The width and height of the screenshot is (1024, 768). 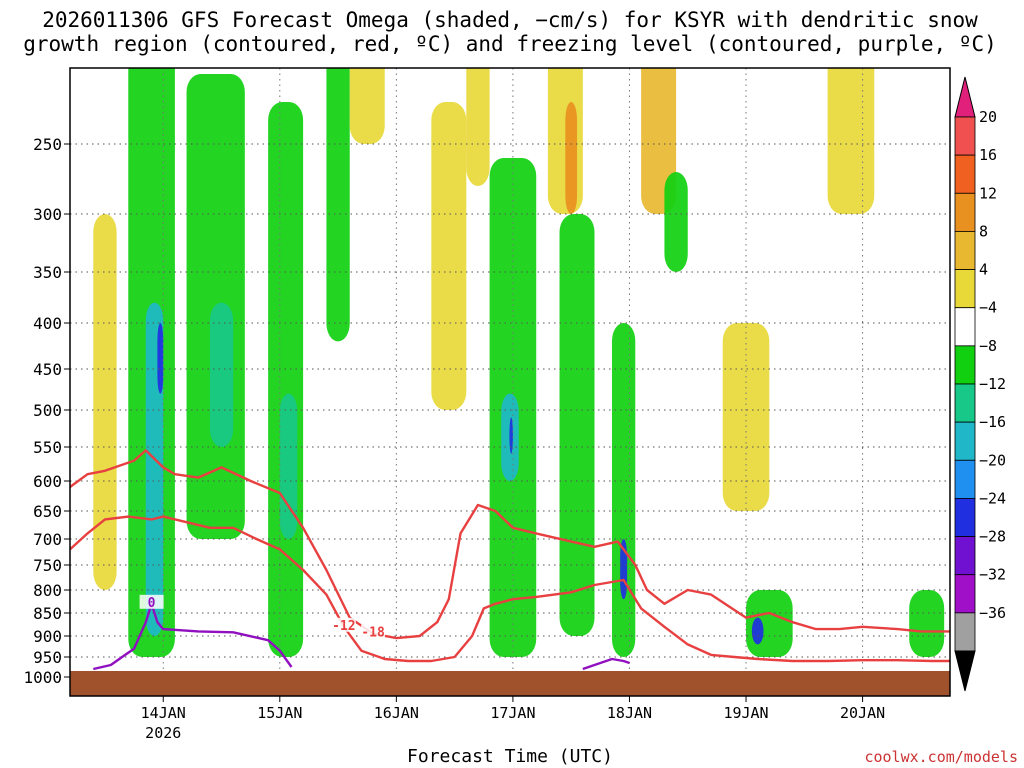 I want to click on colorbar-top-arrow, so click(x=965, y=97).